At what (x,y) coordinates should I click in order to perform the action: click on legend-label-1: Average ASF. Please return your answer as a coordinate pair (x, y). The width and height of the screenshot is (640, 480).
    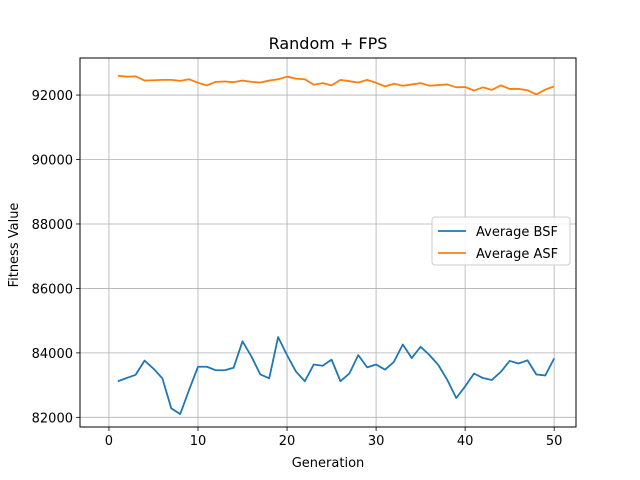
    Looking at the image, I should click on (517, 254).